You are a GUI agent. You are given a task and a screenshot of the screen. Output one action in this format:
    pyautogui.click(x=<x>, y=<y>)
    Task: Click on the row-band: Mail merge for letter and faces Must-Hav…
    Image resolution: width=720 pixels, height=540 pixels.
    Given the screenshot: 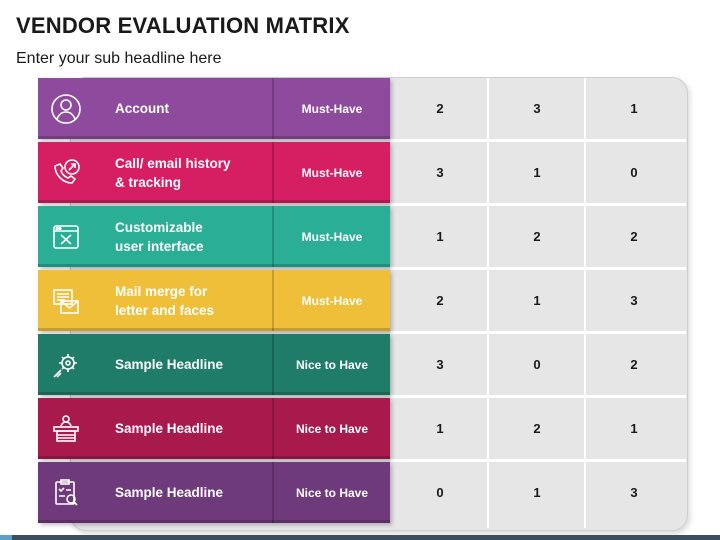 What is the action you would take?
    pyautogui.click(x=214, y=300)
    